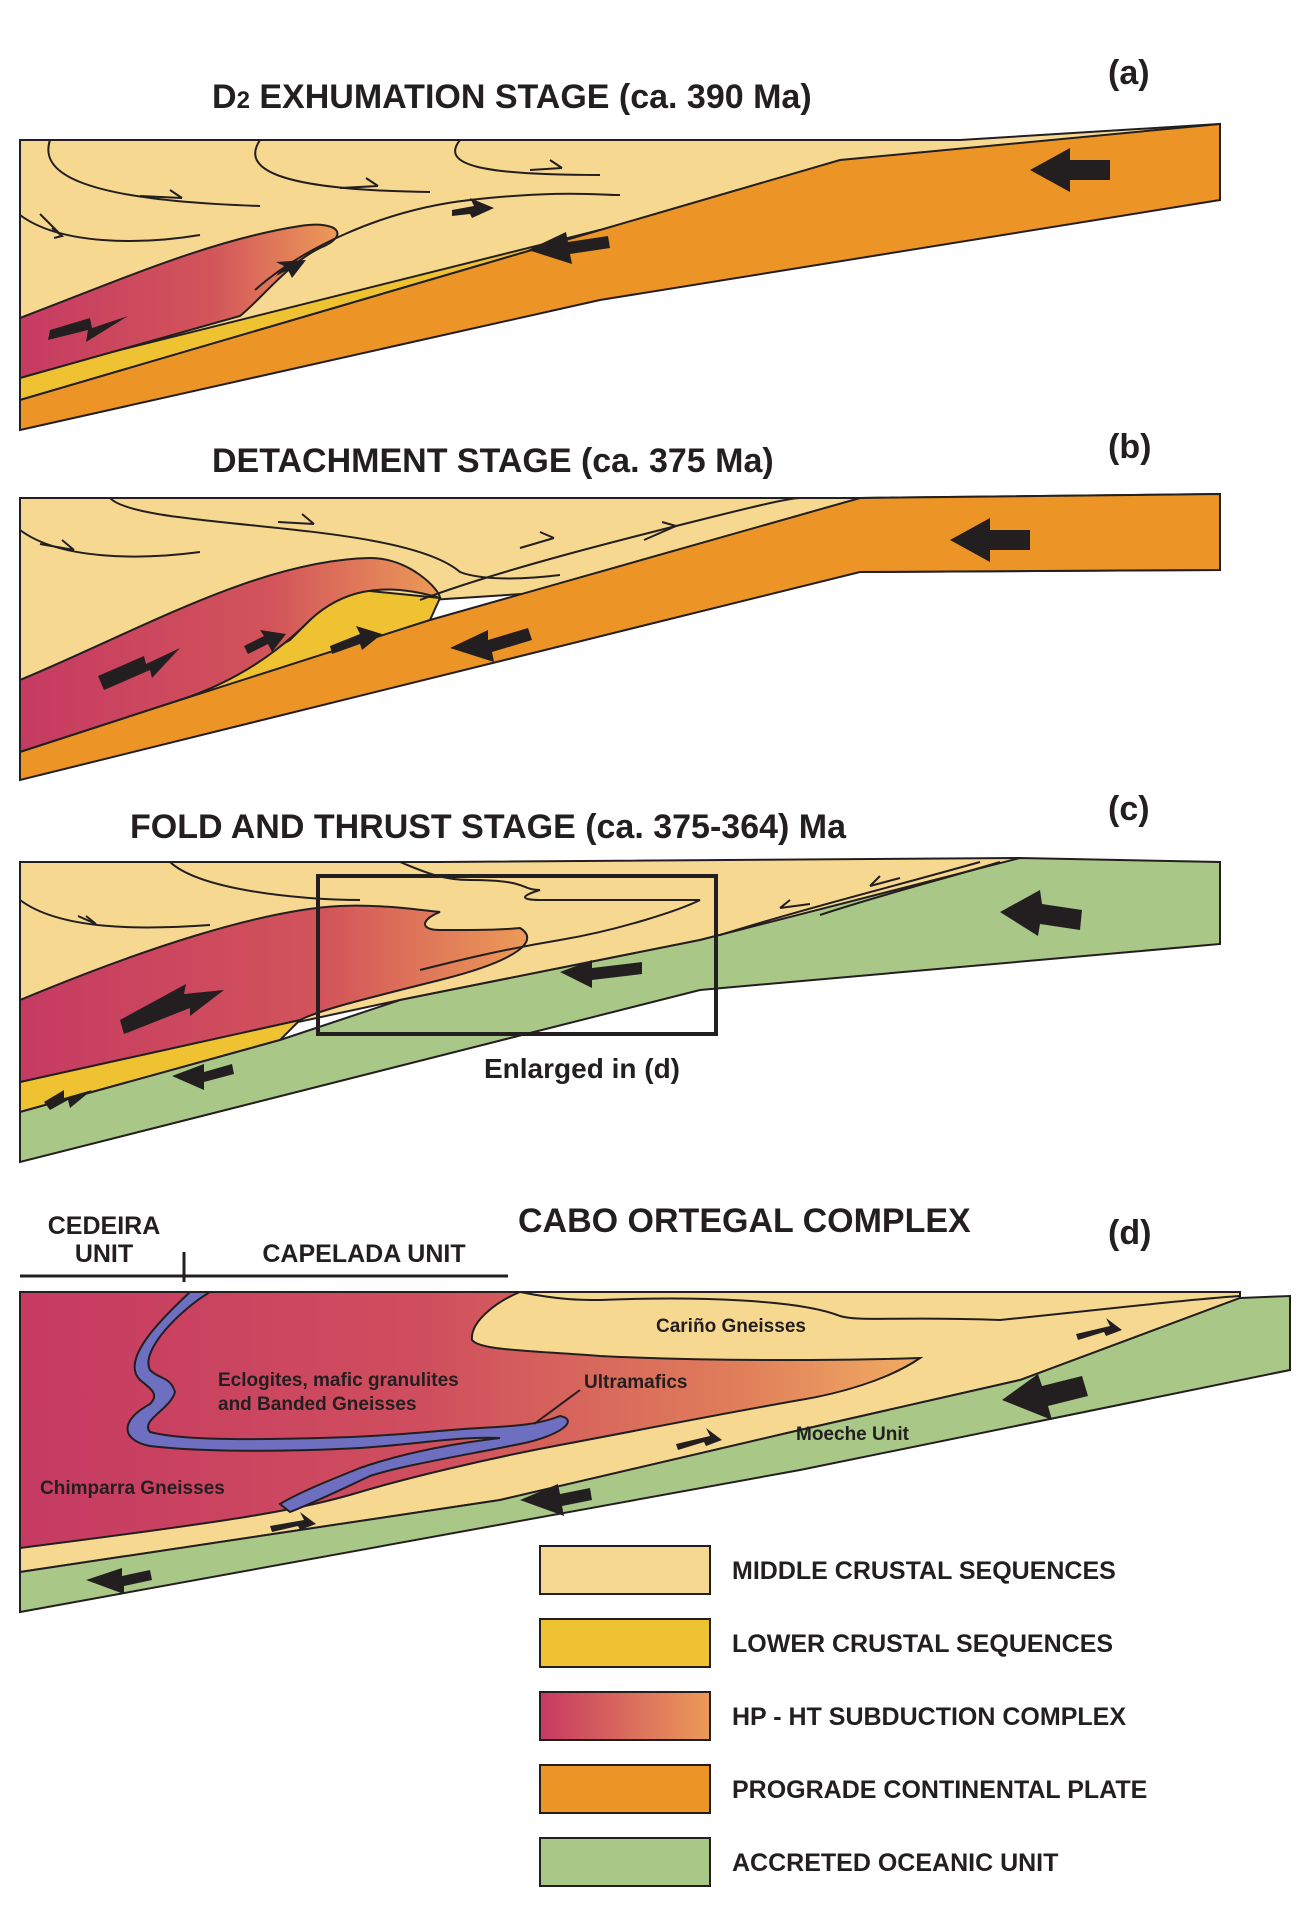  I want to click on shear-line-b3, so click(610, 549).